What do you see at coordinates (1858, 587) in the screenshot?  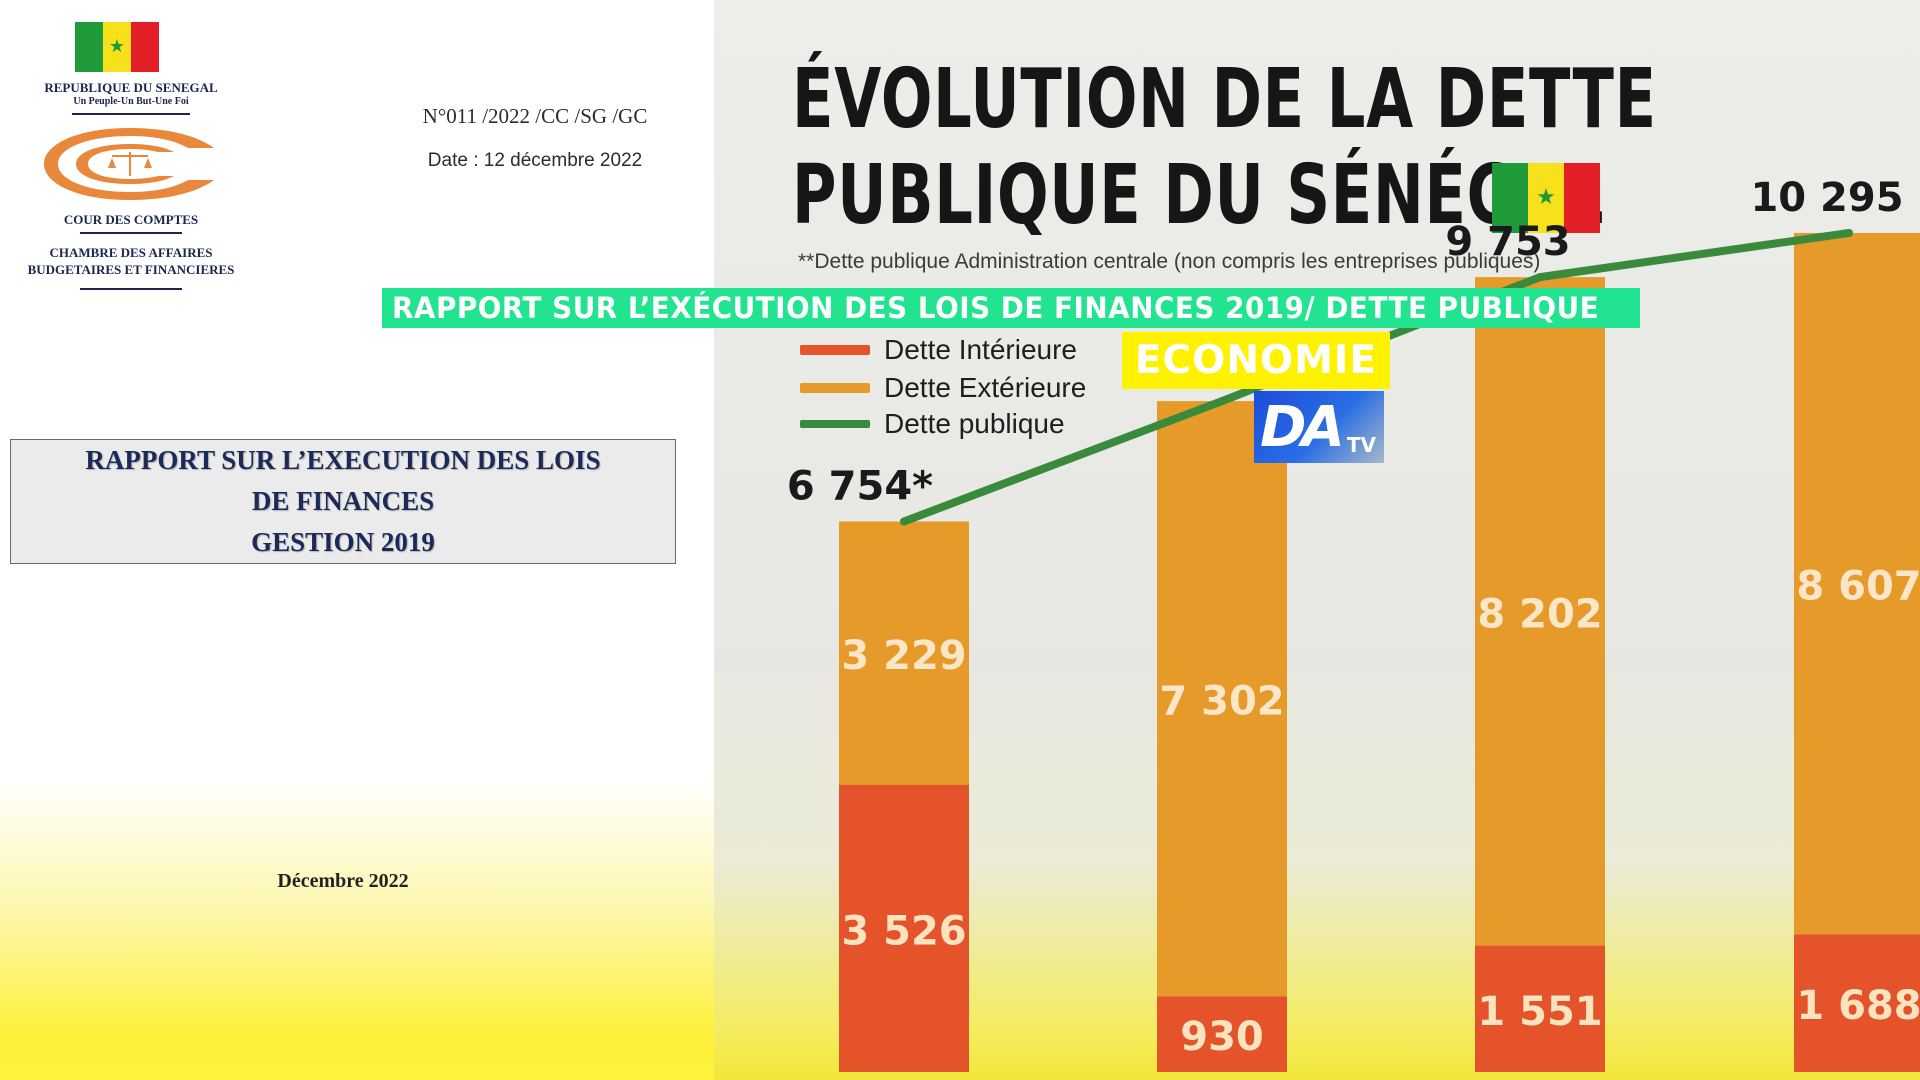 I see `value-label: 8 607` at bounding box center [1858, 587].